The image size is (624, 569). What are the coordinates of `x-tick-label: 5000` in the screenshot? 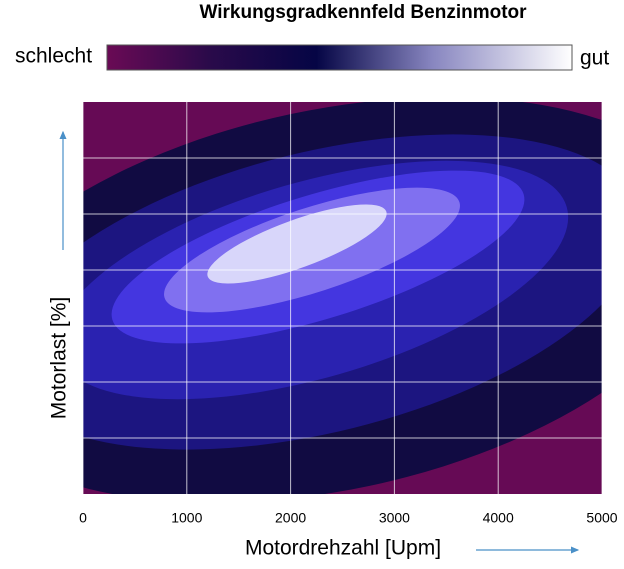 It's located at (601, 518).